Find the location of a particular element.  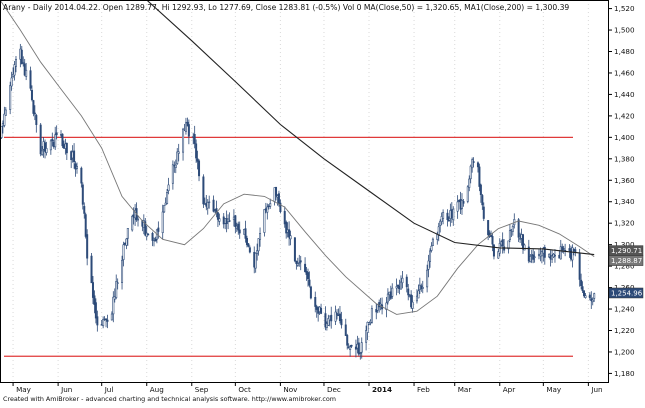

x-tick-label: Oct is located at coordinates (244, 389).